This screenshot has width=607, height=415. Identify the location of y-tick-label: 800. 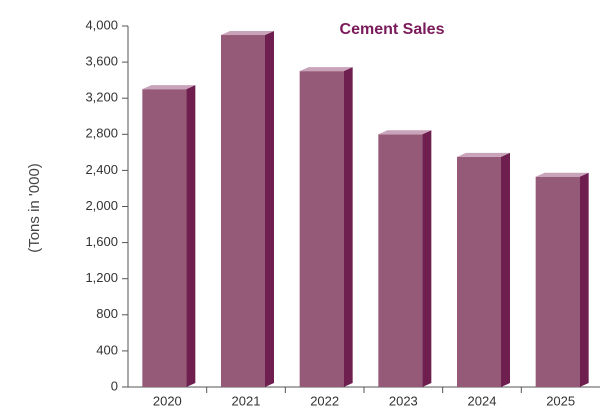
(107, 313).